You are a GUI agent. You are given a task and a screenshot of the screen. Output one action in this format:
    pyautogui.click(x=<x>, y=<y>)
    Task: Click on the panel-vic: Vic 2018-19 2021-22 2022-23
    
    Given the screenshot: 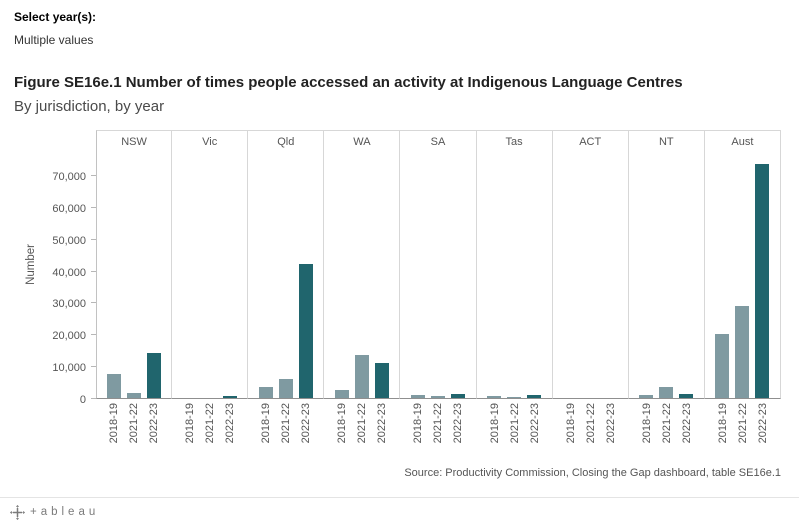 What is the action you would take?
    pyautogui.click(x=210, y=295)
    